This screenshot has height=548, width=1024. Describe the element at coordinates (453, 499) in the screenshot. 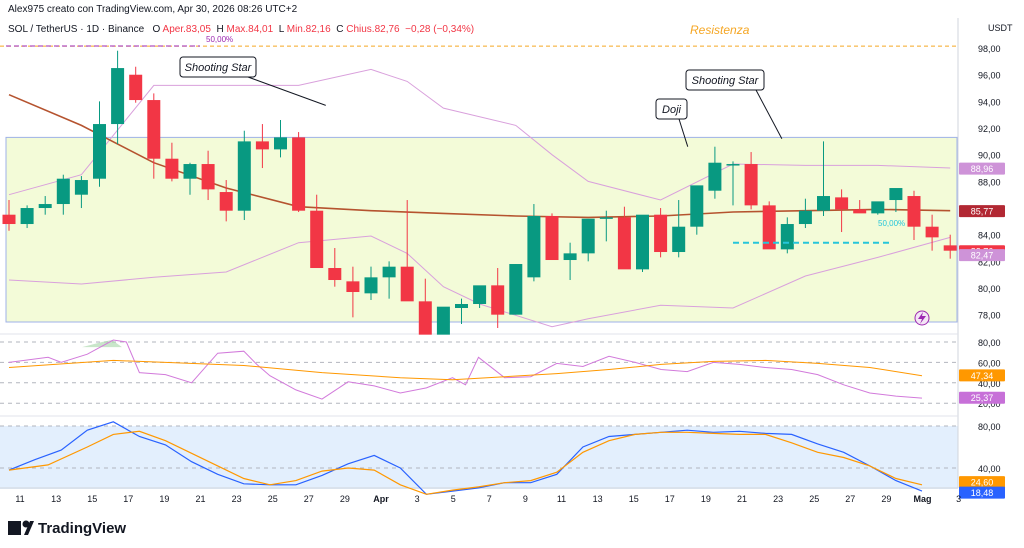

I see `time-tick-label: 5` at that location.